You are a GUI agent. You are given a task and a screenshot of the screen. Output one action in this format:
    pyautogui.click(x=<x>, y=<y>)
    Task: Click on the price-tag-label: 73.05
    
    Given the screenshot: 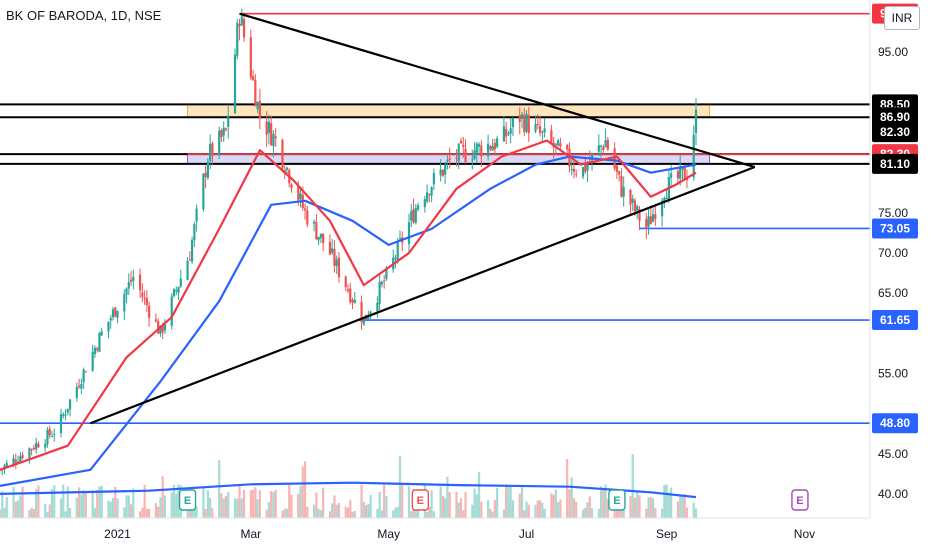 What is the action you would take?
    pyautogui.click(x=895, y=228)
    